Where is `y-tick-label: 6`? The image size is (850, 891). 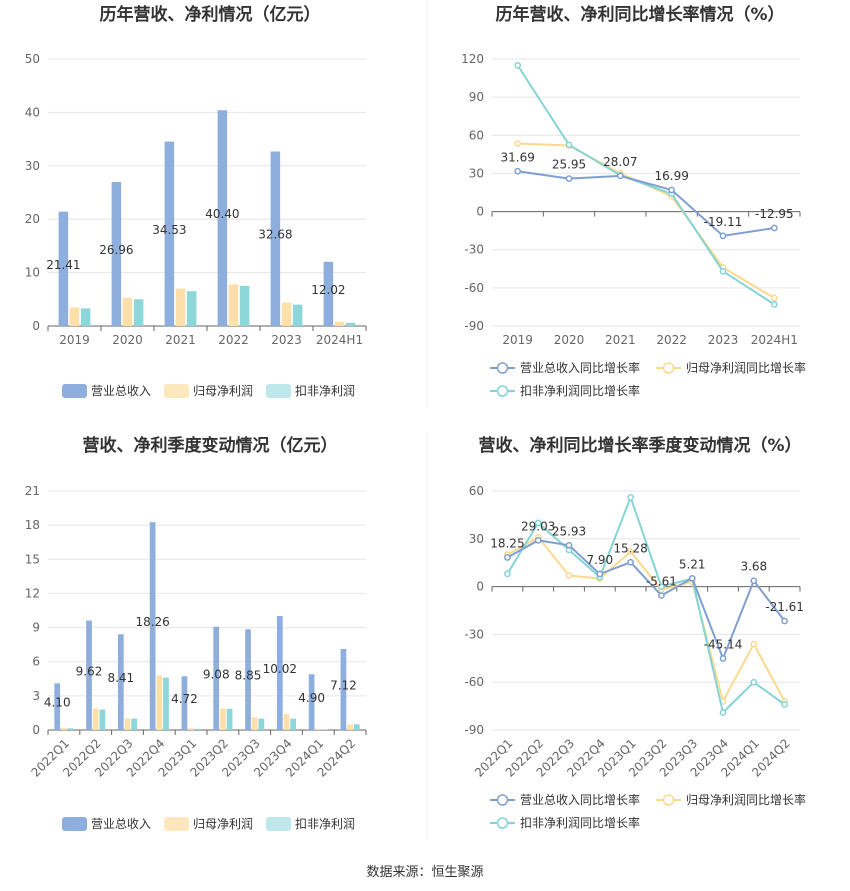 y-tick-label: 6 is located at coordinates (36, 662).